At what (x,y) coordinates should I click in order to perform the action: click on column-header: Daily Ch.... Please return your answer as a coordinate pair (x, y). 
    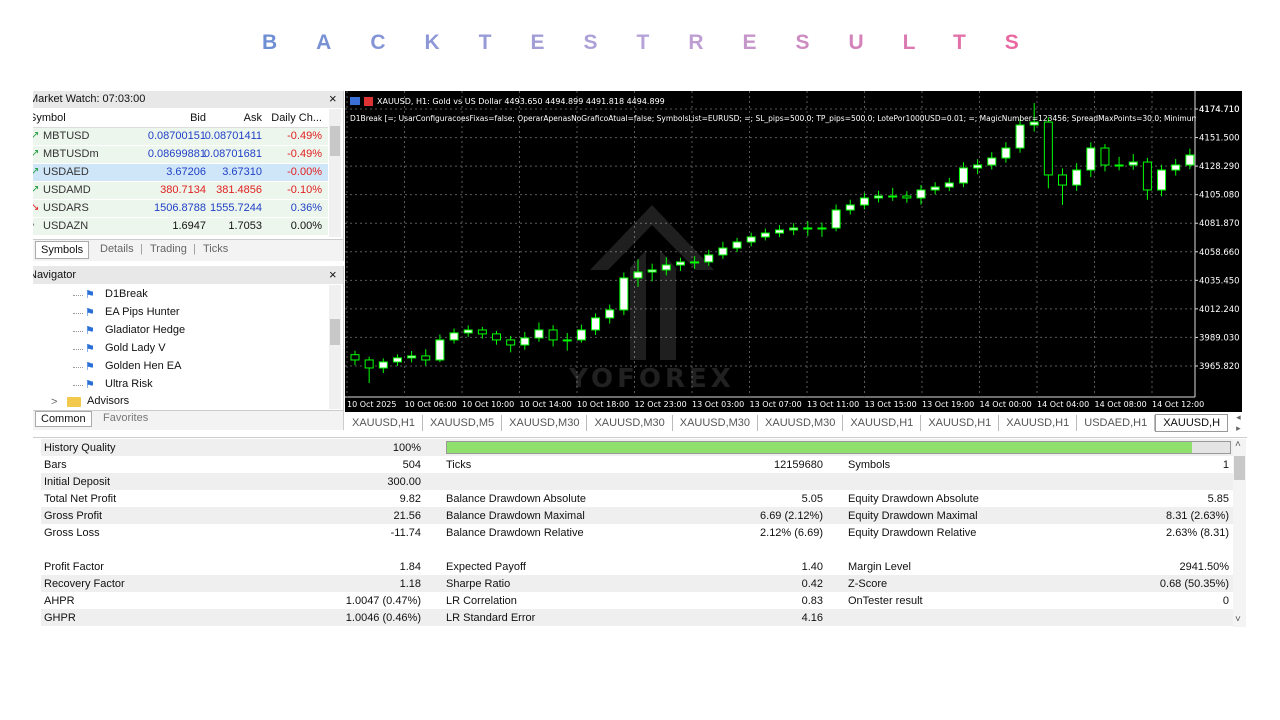
    Looking at the image, I should click on (296, 118).